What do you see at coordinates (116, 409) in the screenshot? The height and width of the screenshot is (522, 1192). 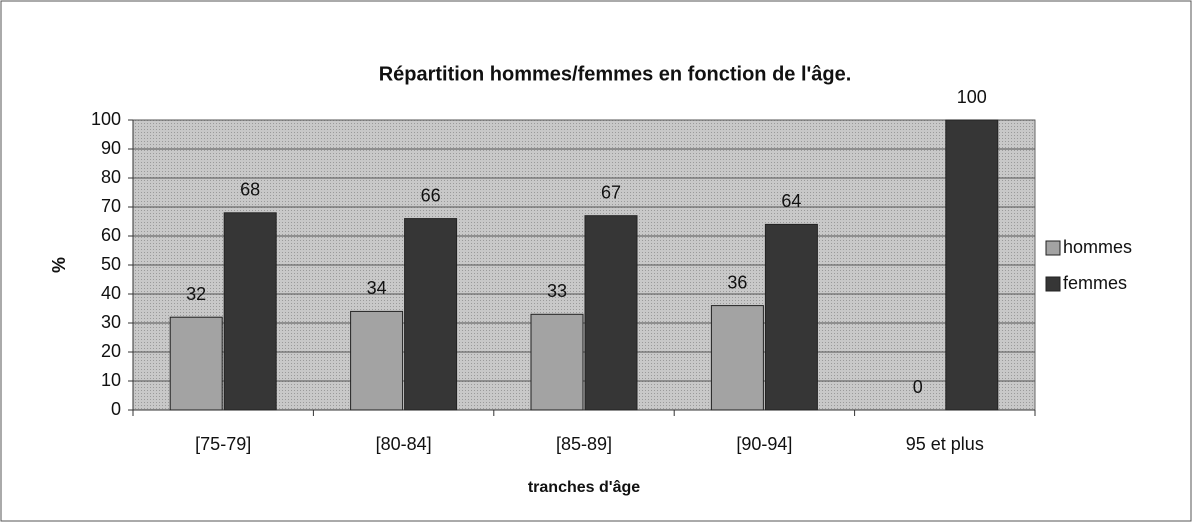 I see `y-tick-label: 0` at bounding box center [116, 409].